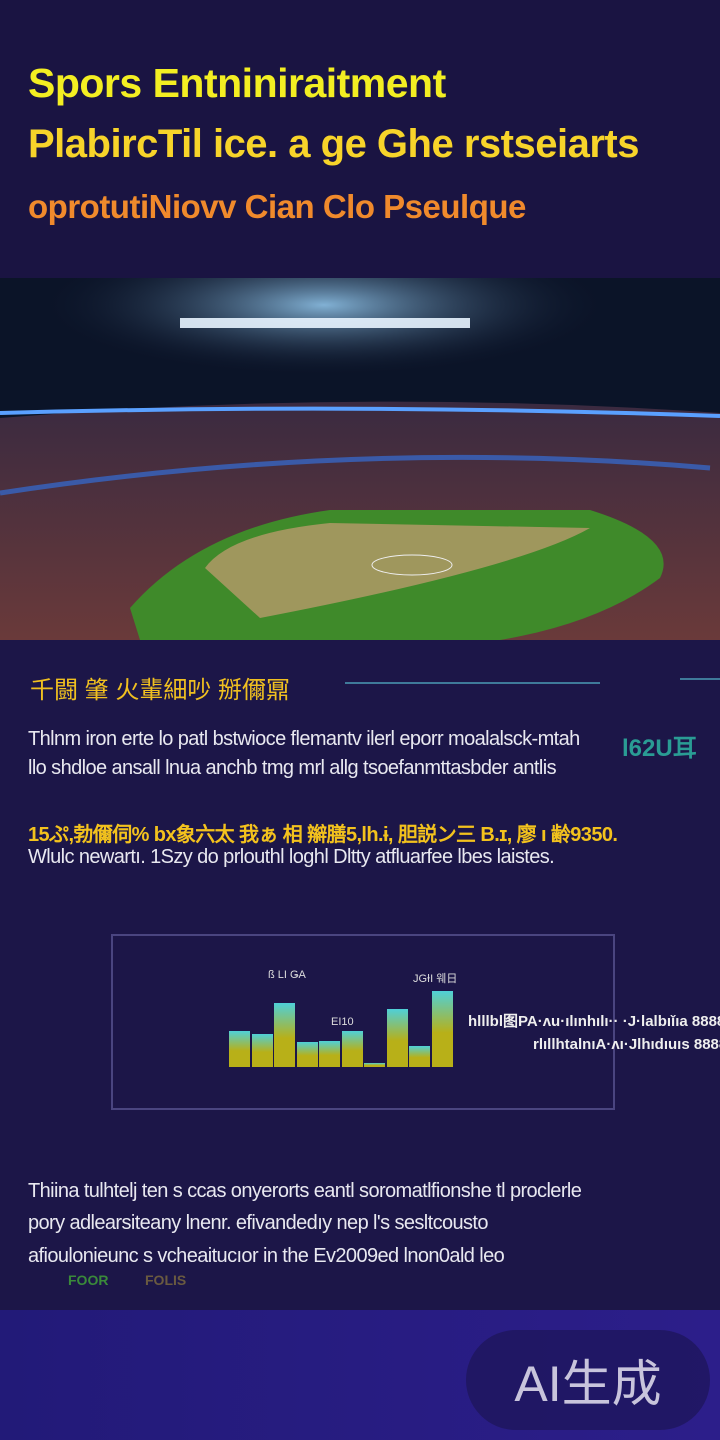 The image size is (720, 1440). What do you see at coordinates (166, 1280) in the screenshot?
I see `small-label: FOLIS` at bounding box center [166, 1280].